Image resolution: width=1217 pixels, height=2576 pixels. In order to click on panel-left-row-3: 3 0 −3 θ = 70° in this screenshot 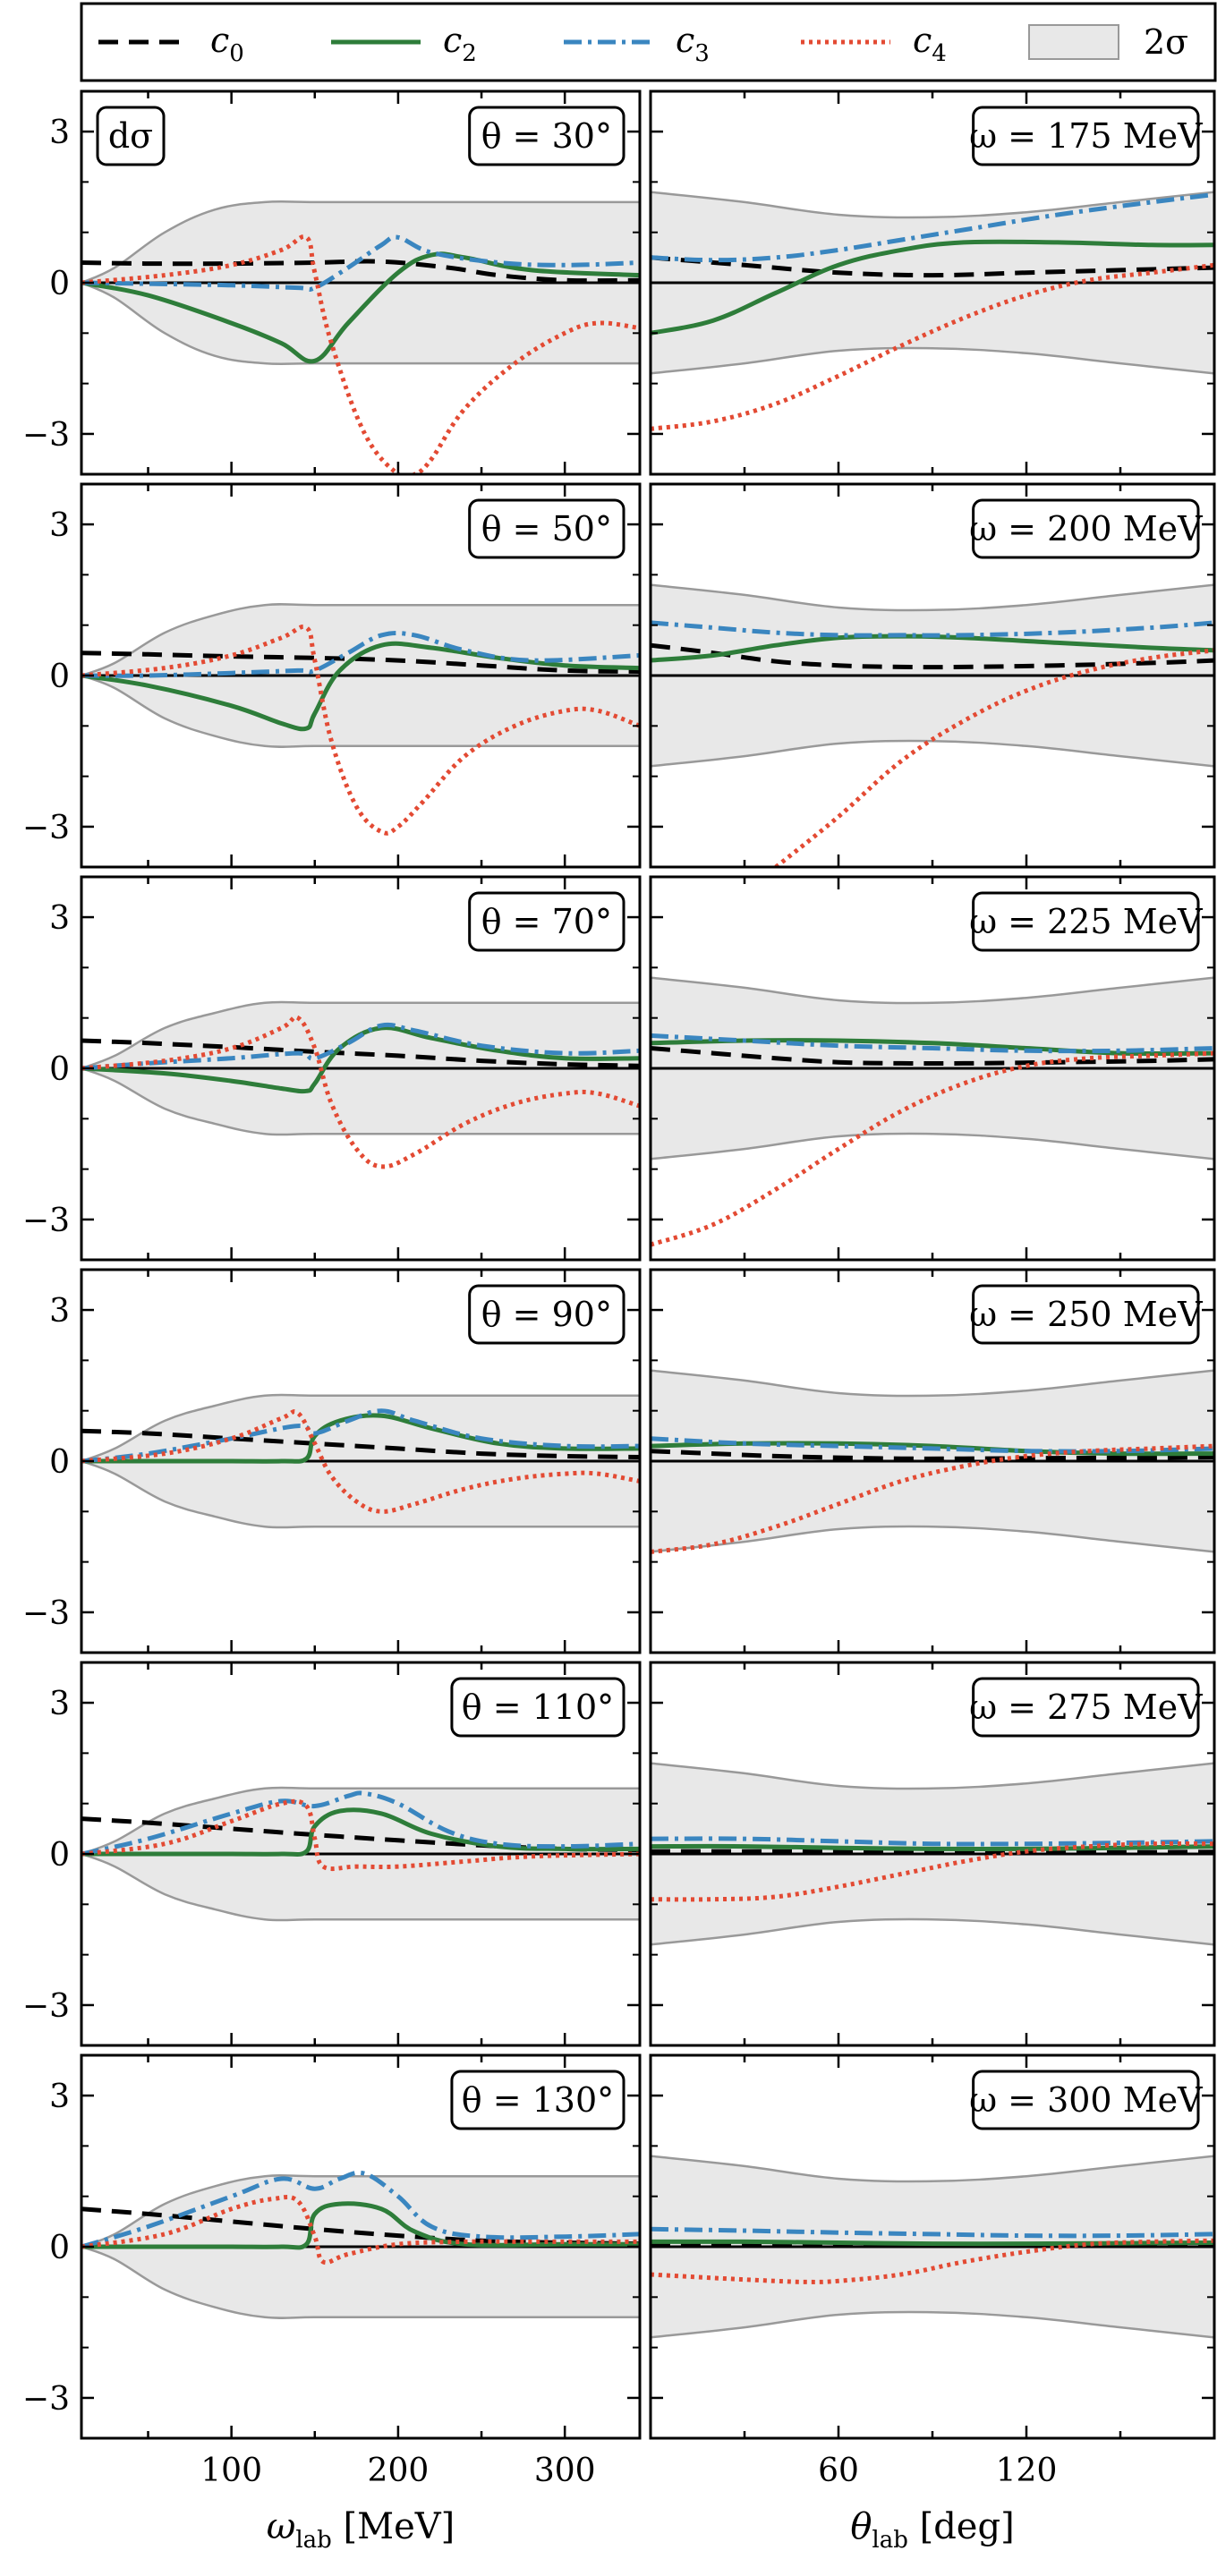, I will do `click(332, 1068)`.